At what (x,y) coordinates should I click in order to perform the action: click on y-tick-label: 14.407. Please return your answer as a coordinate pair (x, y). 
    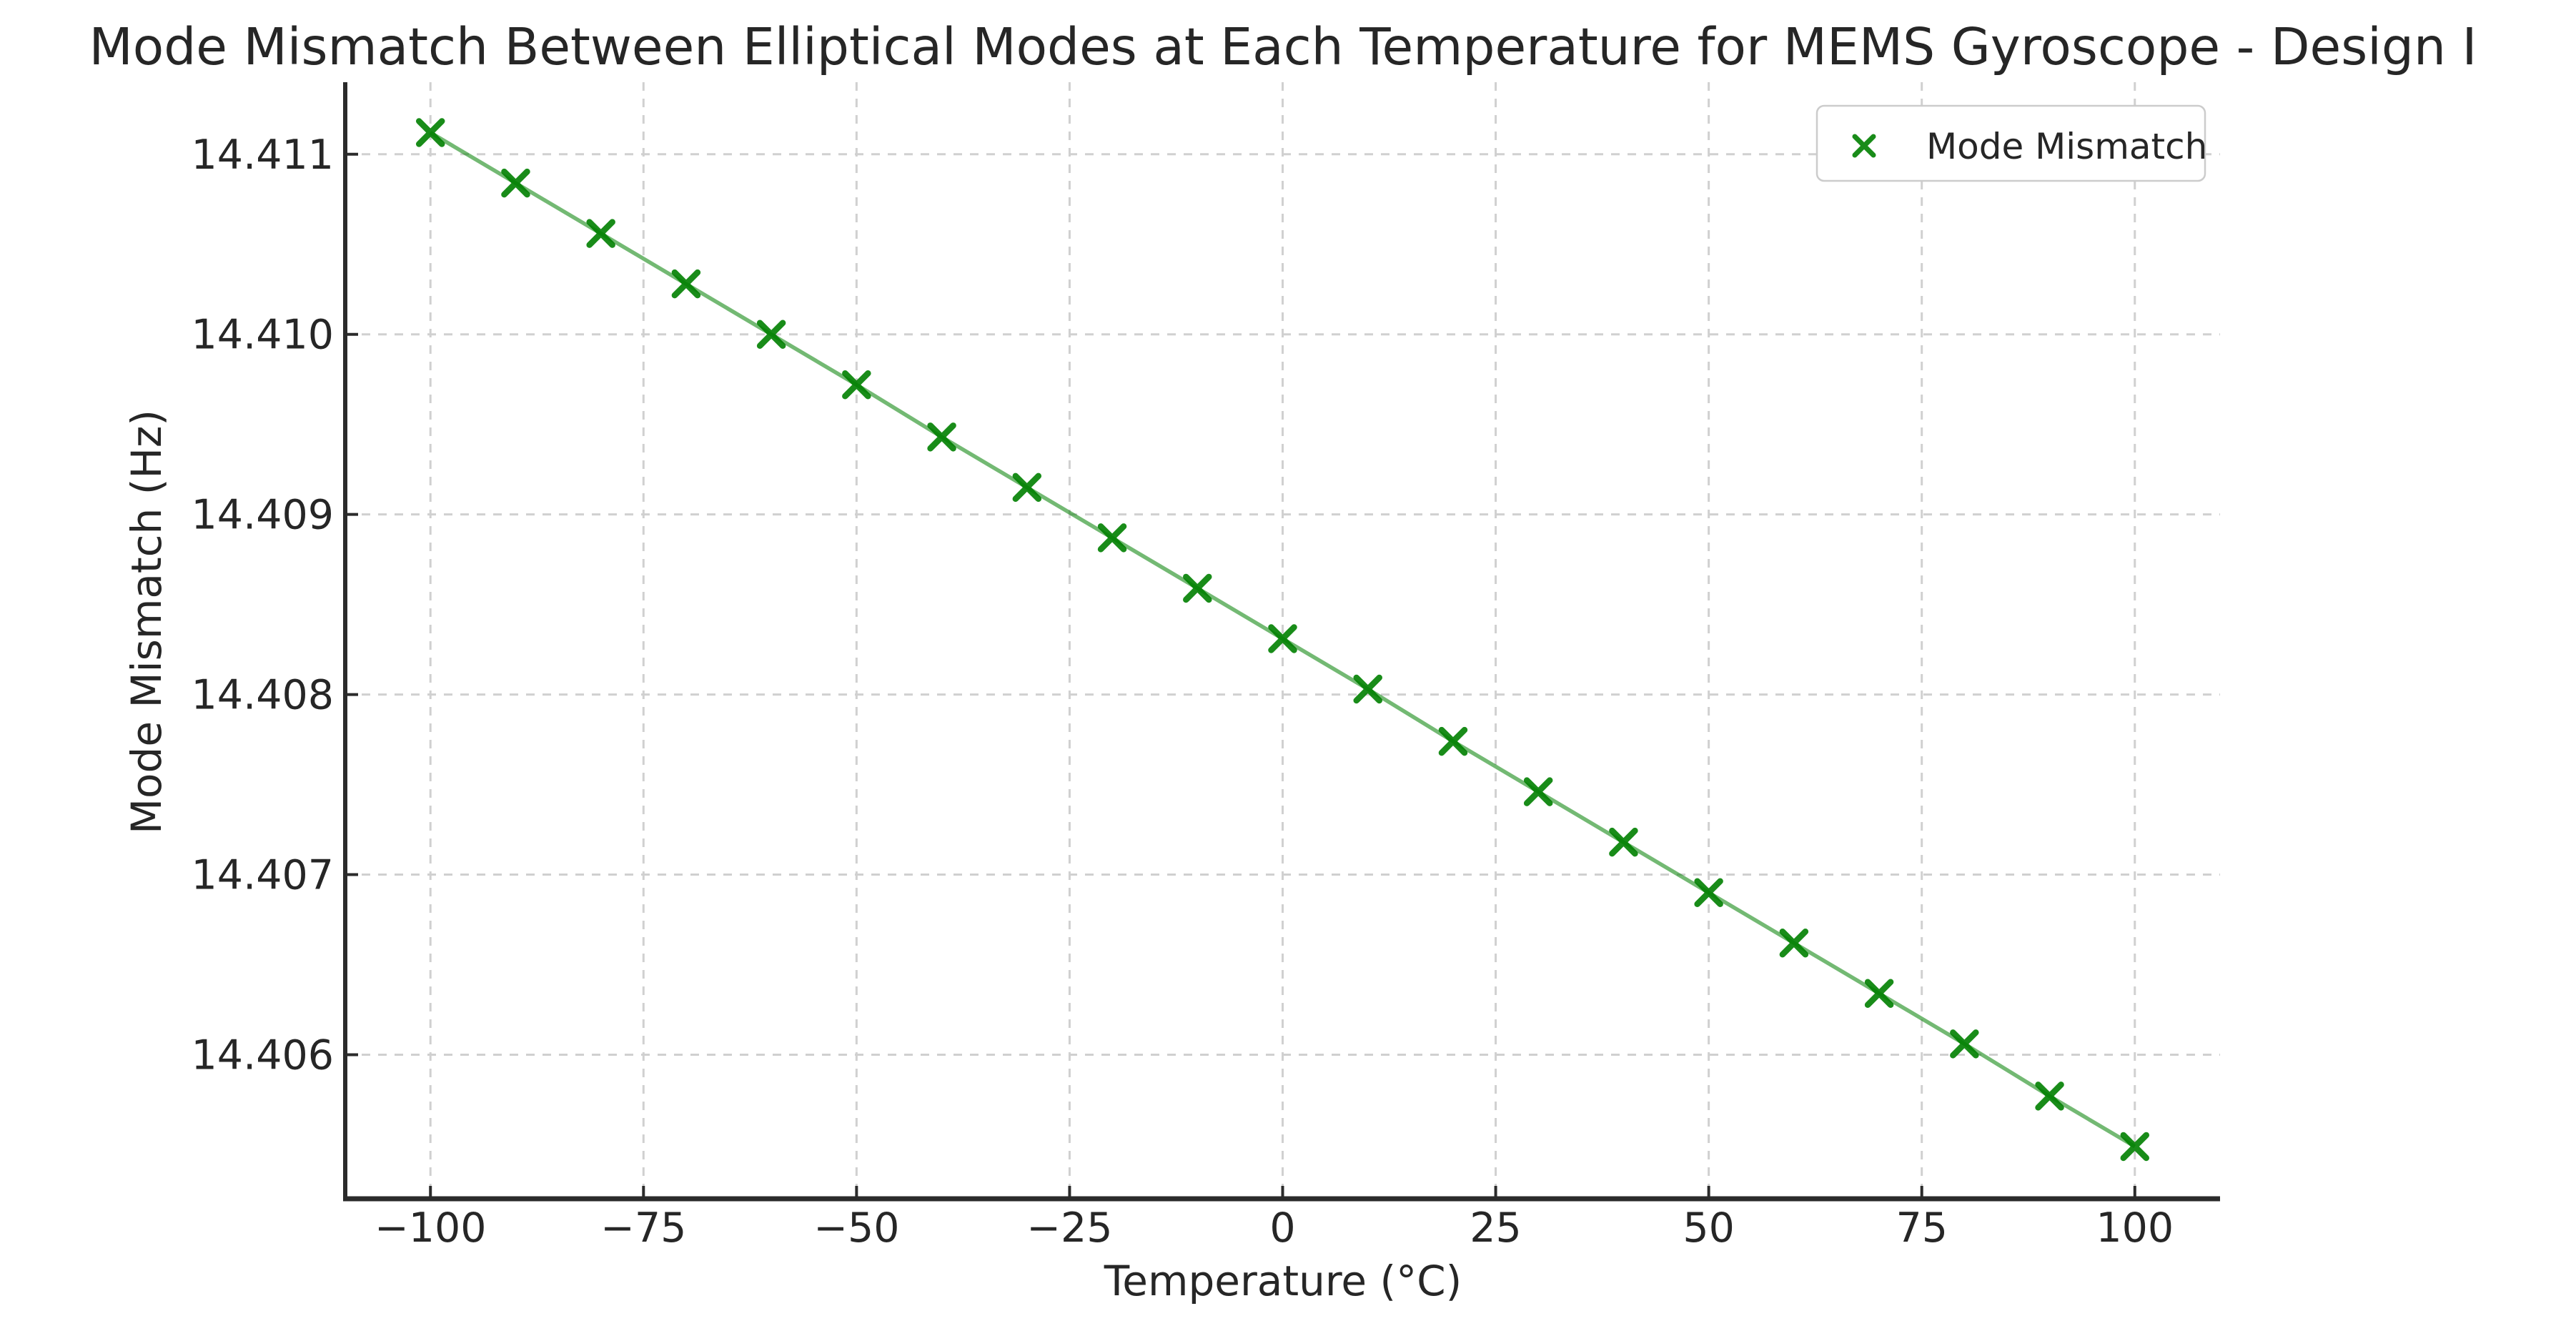
    Looking at the image, I should click on (263, 875).